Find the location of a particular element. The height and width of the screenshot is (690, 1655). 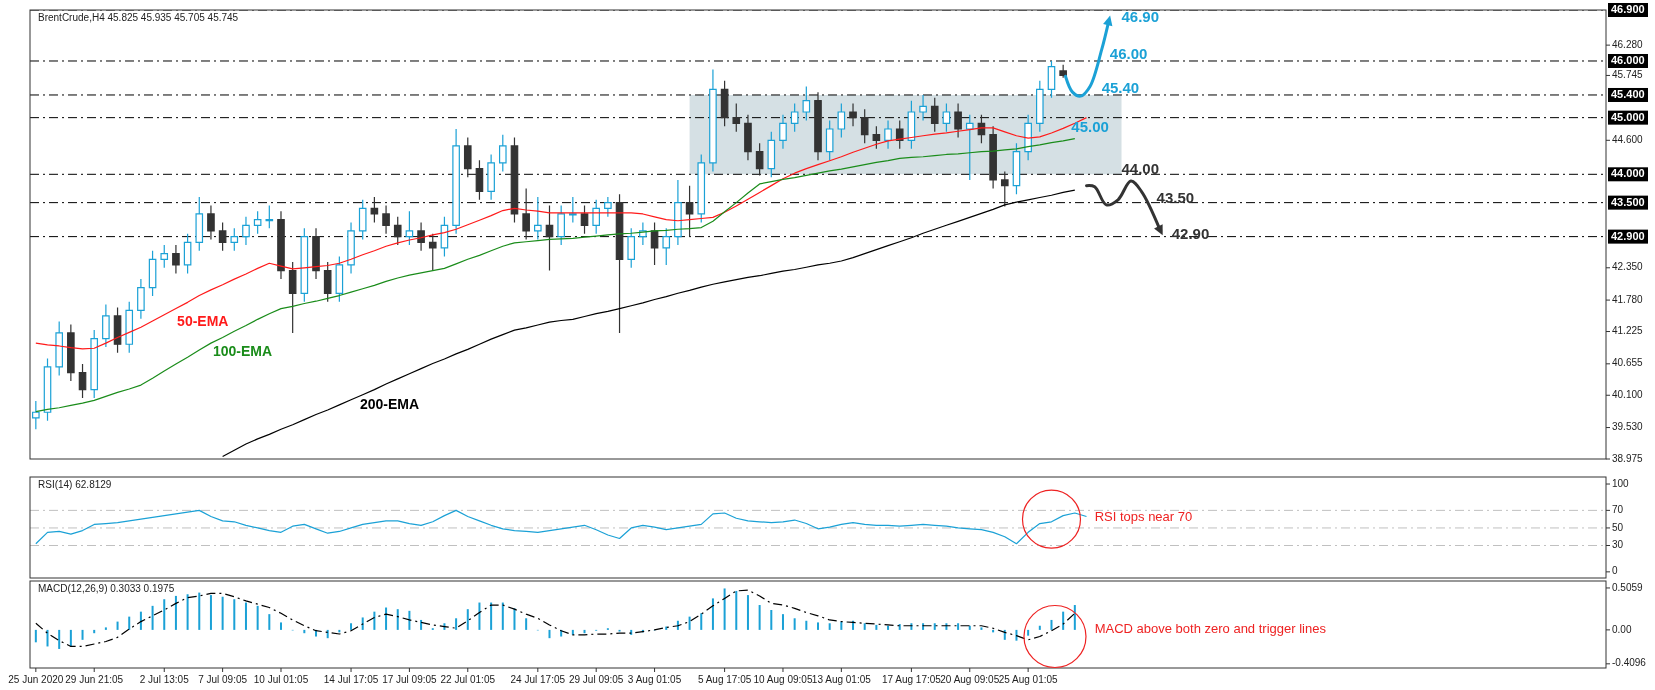

x-tick-label: 29 Jun 21:05 is located at coordinates (94, 679).